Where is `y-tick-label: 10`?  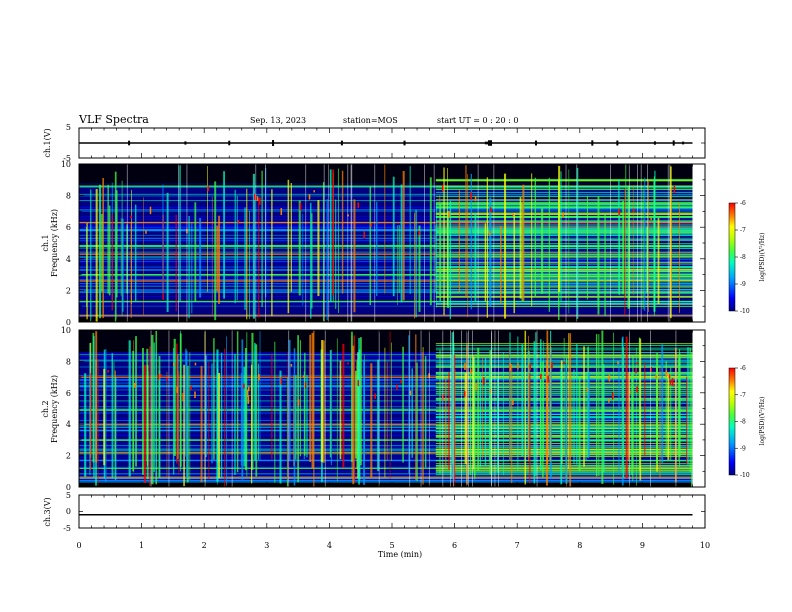 y-tick-label: 10 is located at coordinates (66, 164).